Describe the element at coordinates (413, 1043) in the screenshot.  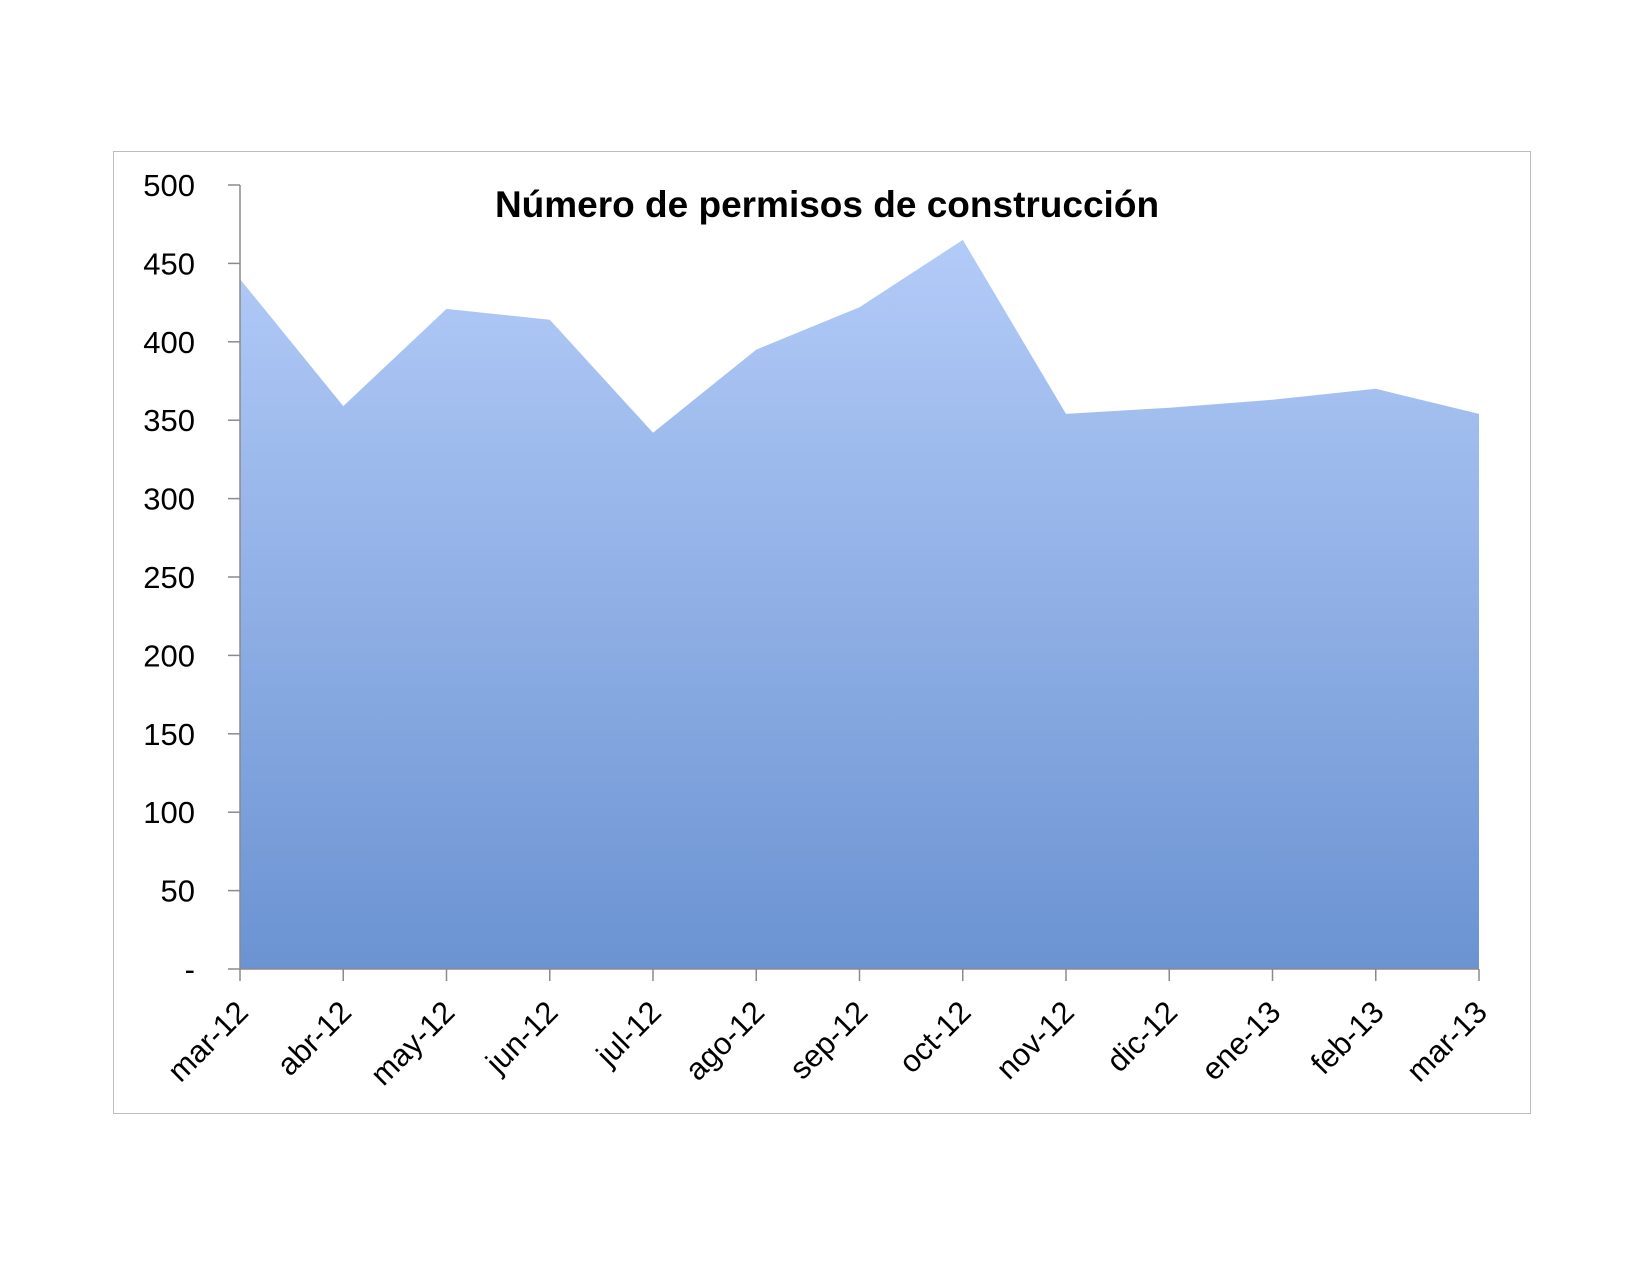
I see `x-tick-label-may-12: may-12` at that location.